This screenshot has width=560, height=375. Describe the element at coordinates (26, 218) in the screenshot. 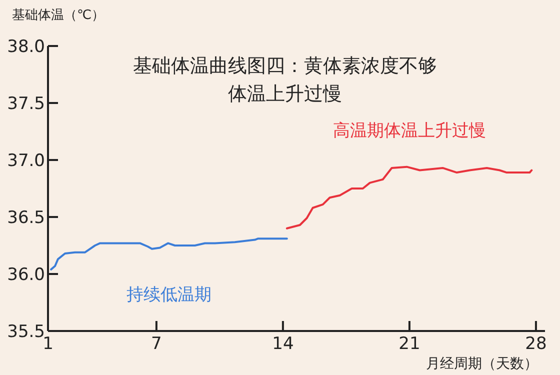

I see `y-tick-label: 36.5` at that location.